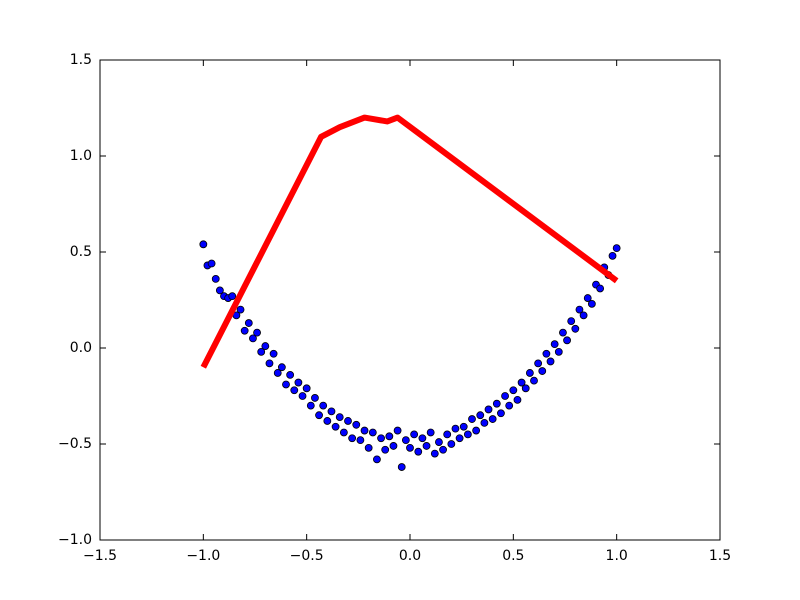 Image resolution: width=800 pixels, height=600 pixels. What do you see at coordinates (81, 348) in the screenshot?
I see `y-tick-label: 0.0` at bounding box center [81, 348].